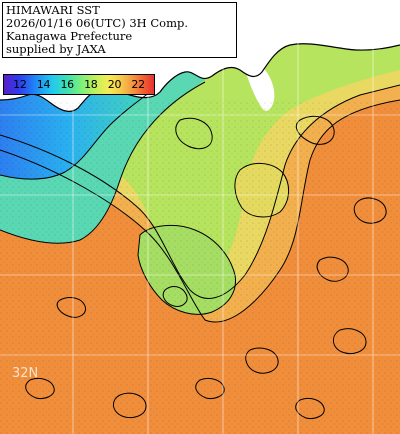  I want to click on title-line-region: Kanagawa Prefecture, so click(69, 36).